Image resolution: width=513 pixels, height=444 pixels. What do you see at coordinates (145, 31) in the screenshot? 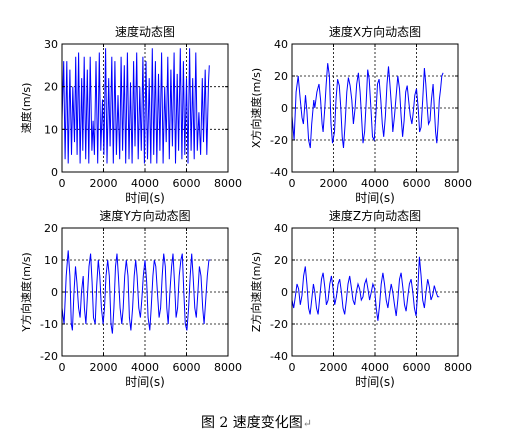
I see `chart-title: 速度动态图` at bounding box center [145, 31].